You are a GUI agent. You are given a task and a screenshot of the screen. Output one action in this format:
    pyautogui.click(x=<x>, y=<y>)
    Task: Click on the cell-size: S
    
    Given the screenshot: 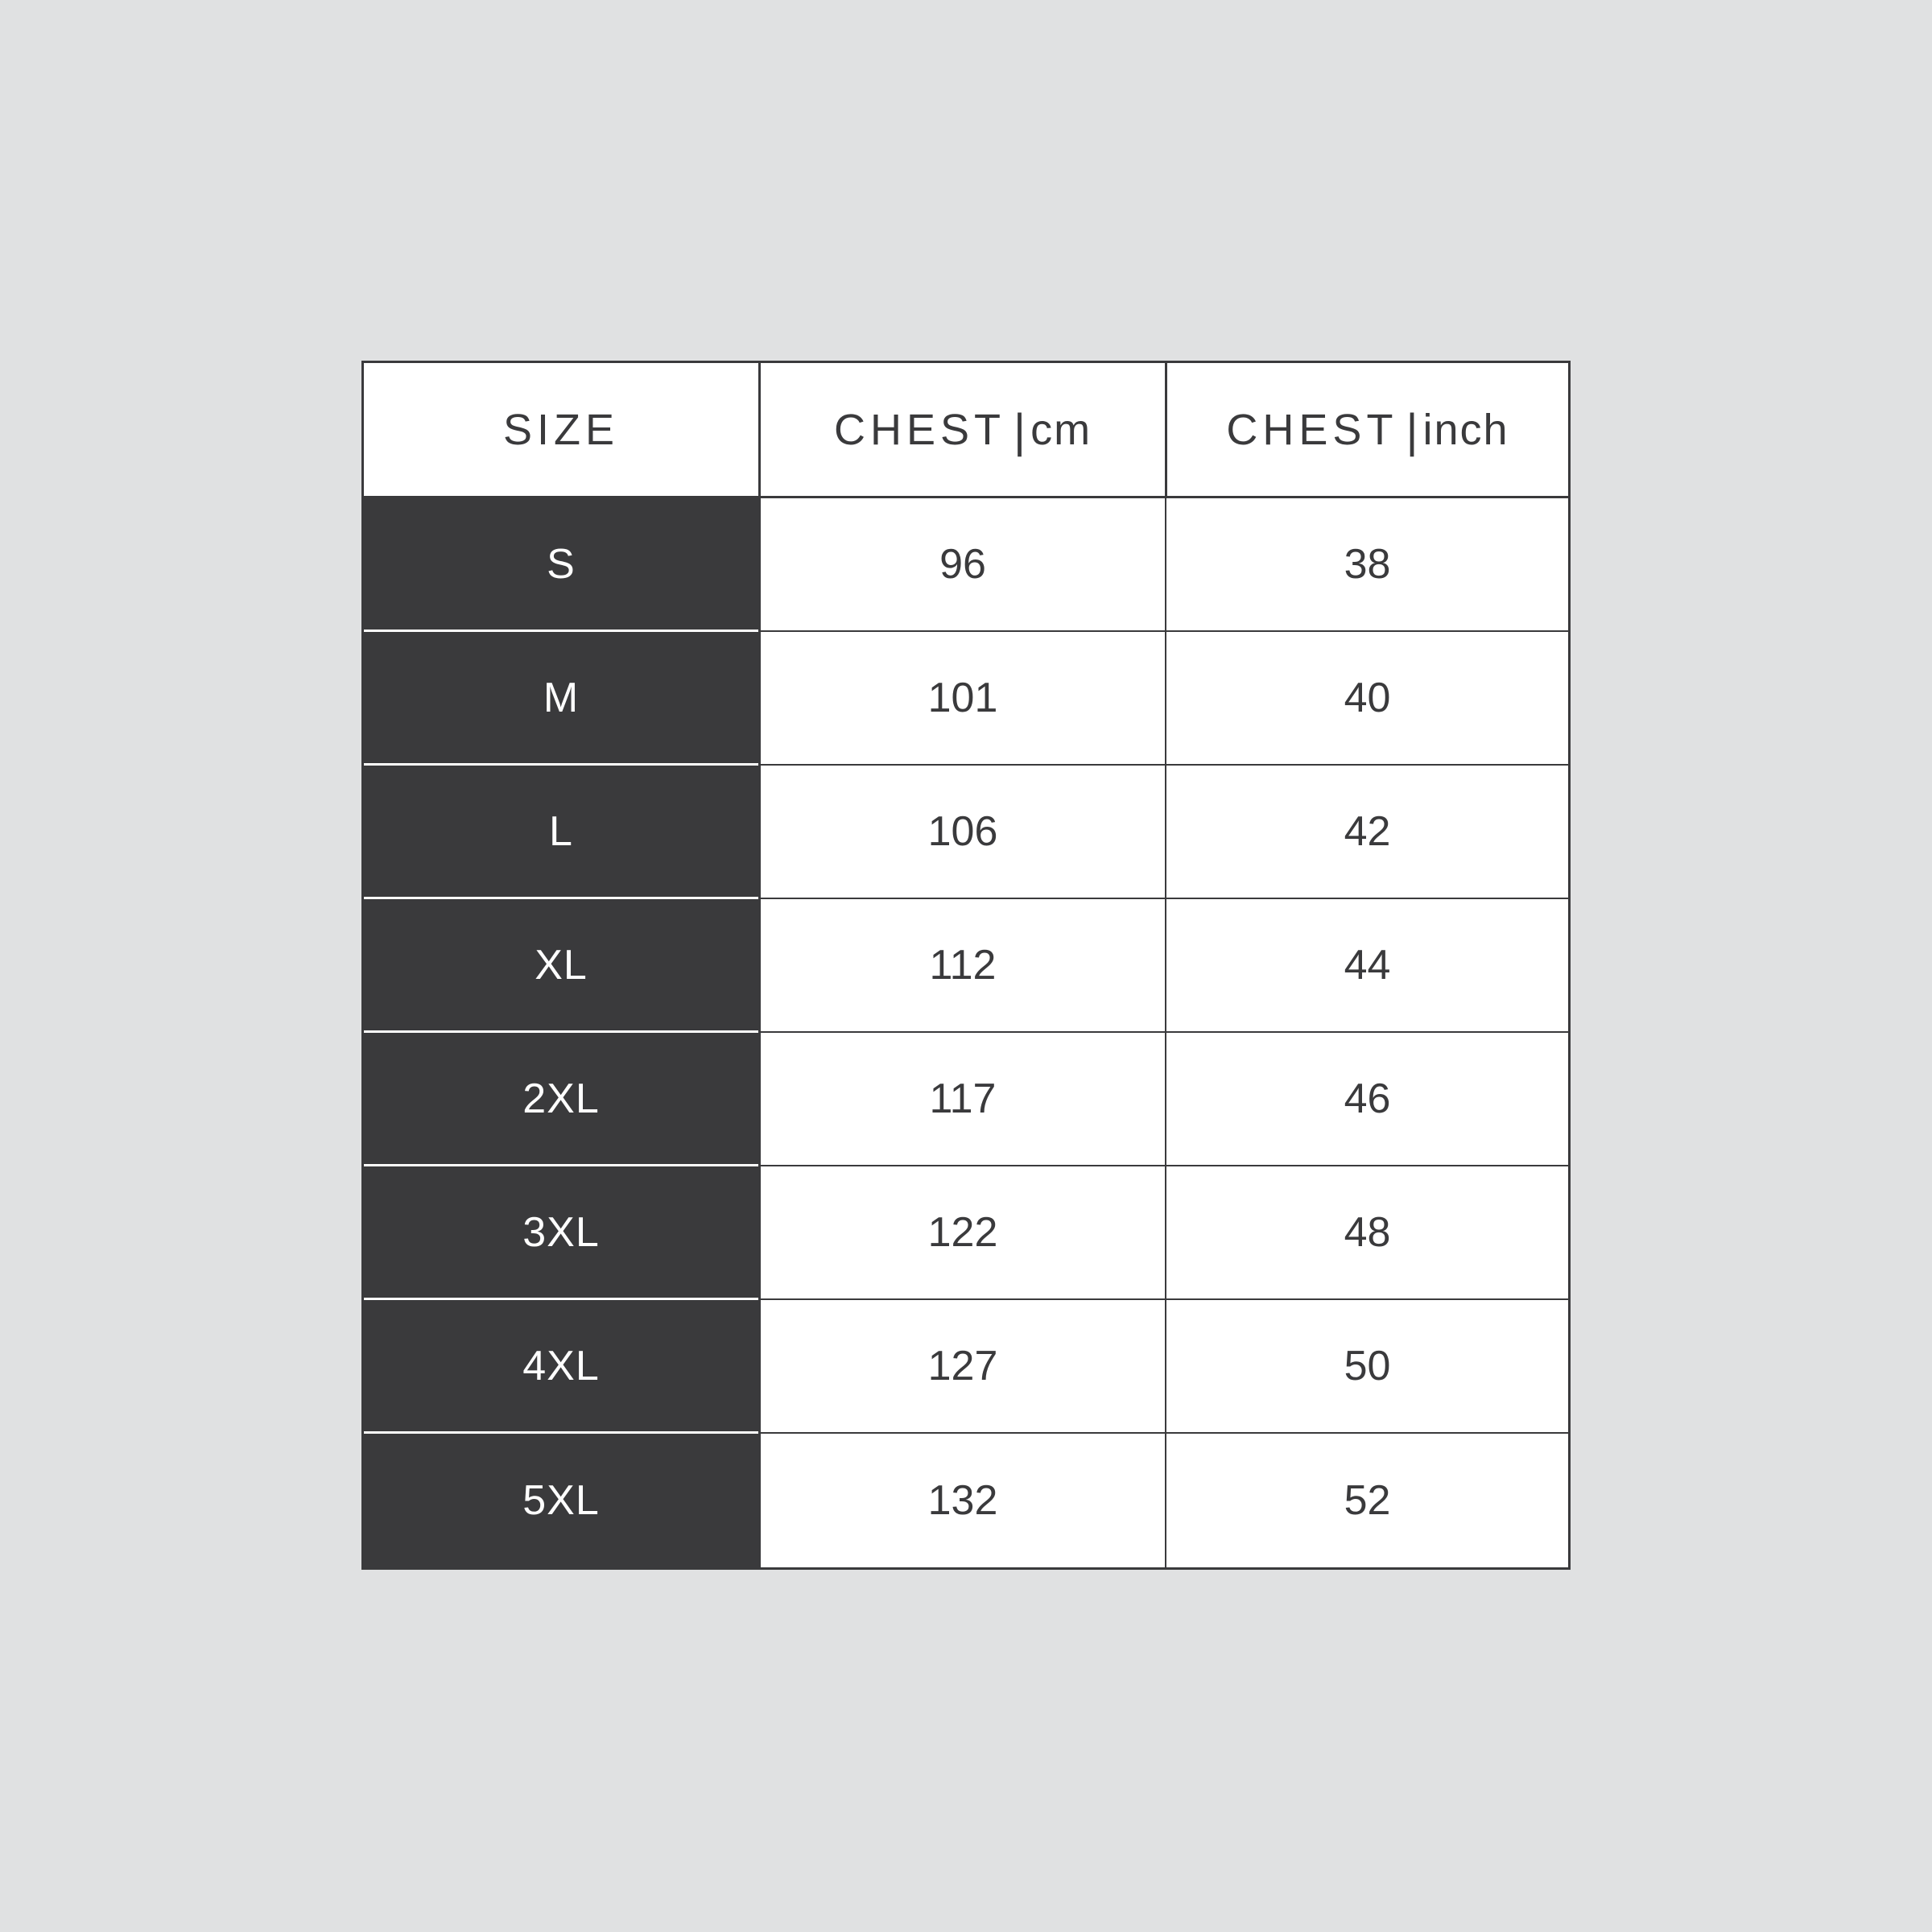 What is the action you would take?
    pyautogui.click(x=561, y=565)
    